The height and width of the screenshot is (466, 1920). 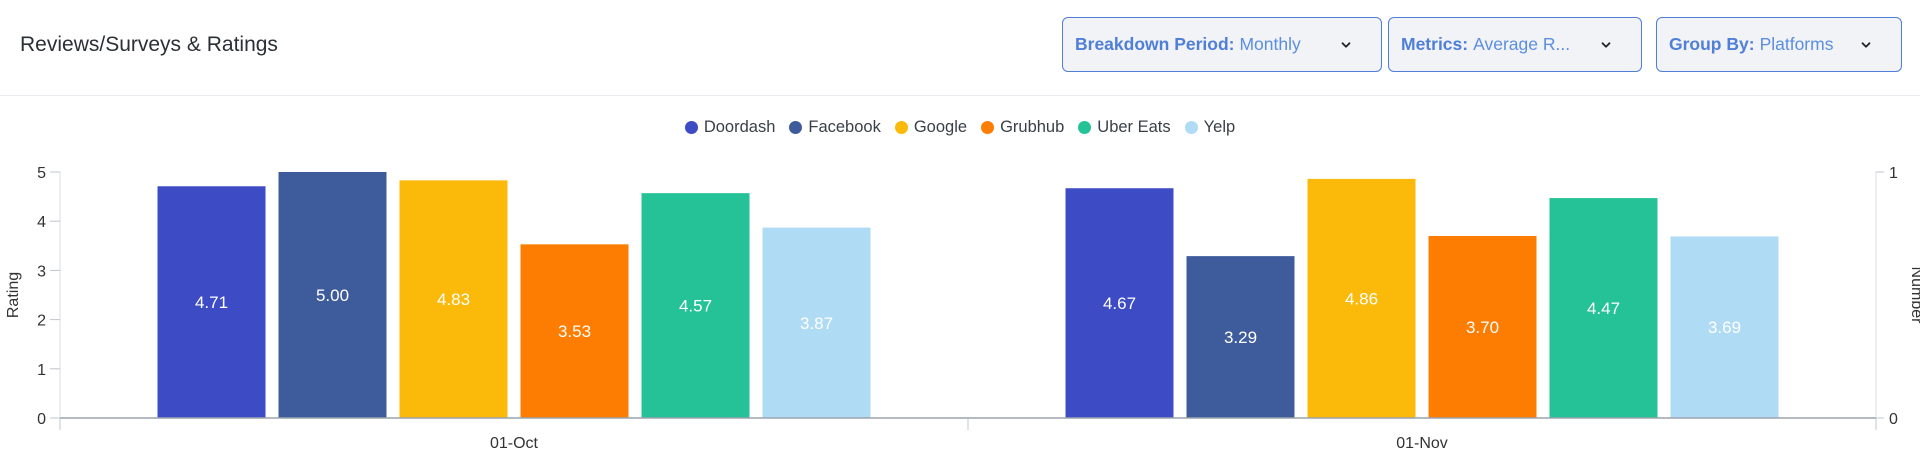 I want to click on y-tick-label: 3, so click(x=41, y=271).